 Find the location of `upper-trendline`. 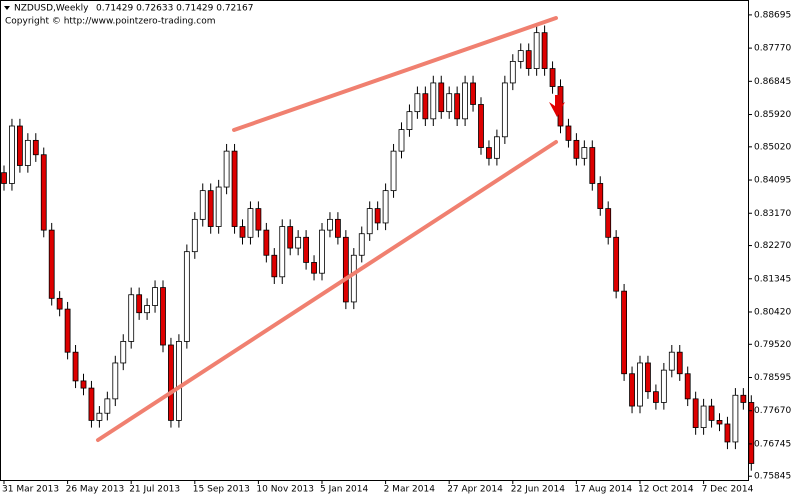

upper-trendline is located at coordinates (395, 74).